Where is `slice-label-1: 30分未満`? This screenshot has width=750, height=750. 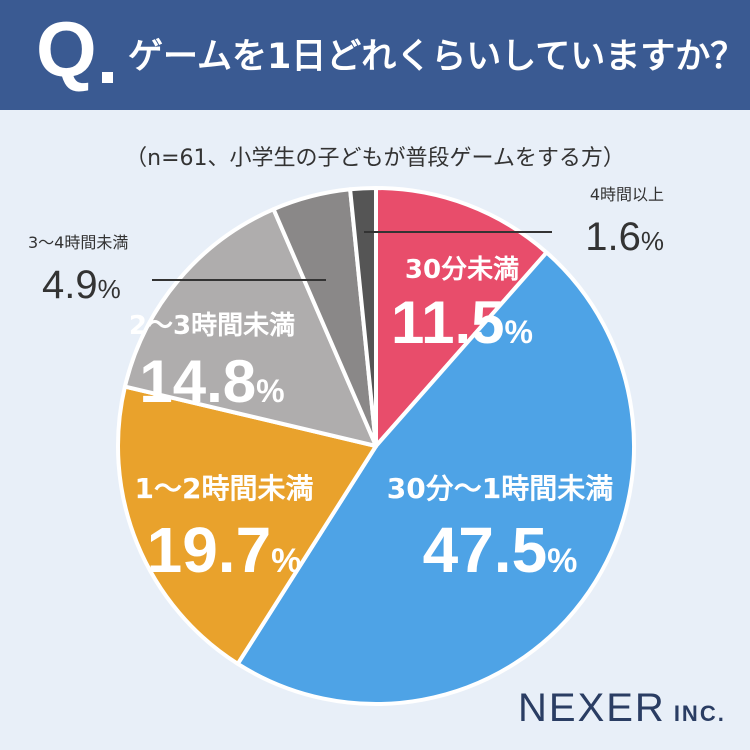 slice-label-1: 30分未満 is located at coordinates (462, 270).